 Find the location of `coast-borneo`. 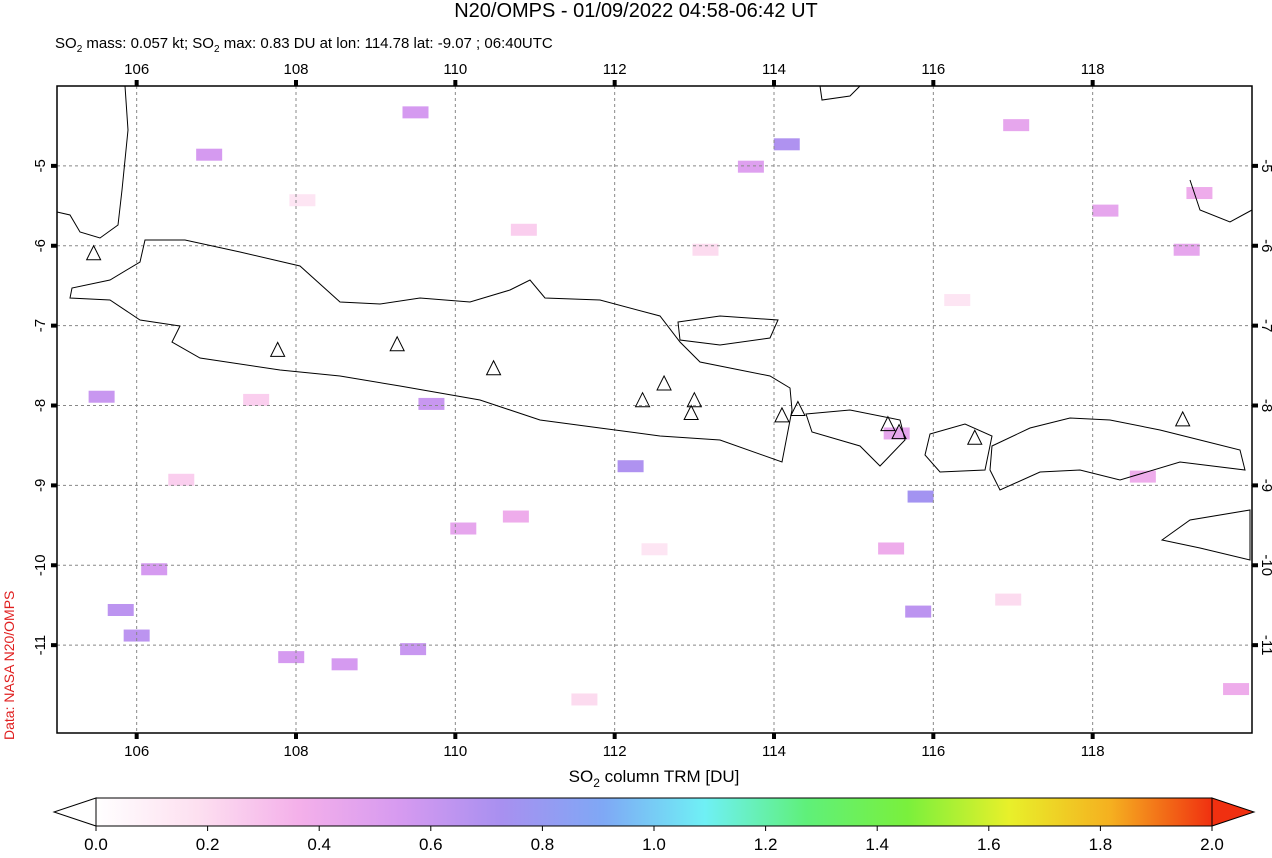

coast-borneo is located at coordinates (840, 93).